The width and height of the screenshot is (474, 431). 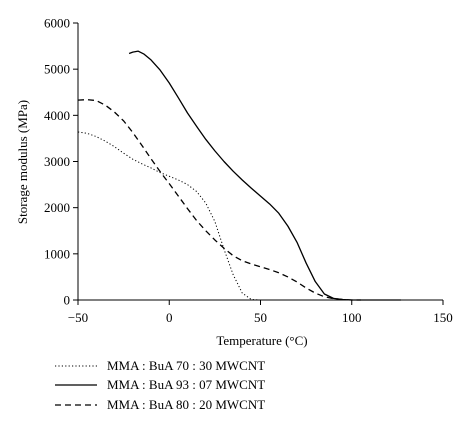 I want to click on x-tick-label: 50, so click(x=260, y=317).